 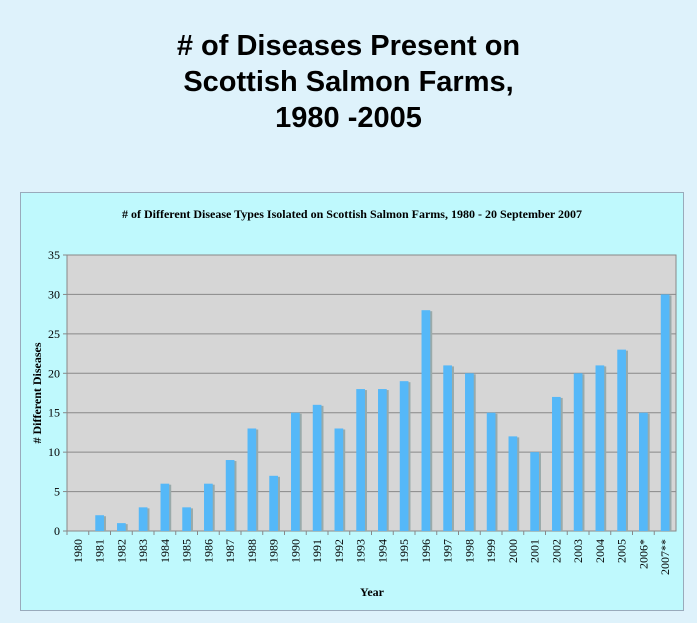 What do you see at coordinates (556, 551) in the screenshot?
I see `x-tick-label: 2002` at bounding box center [556, 551].